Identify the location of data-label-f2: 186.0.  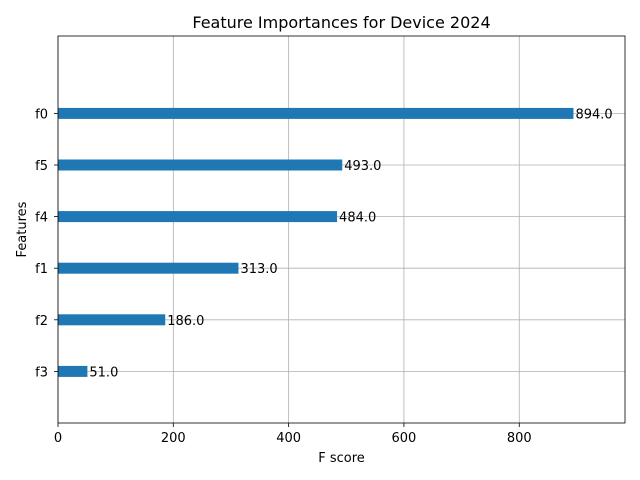
(185, 321).